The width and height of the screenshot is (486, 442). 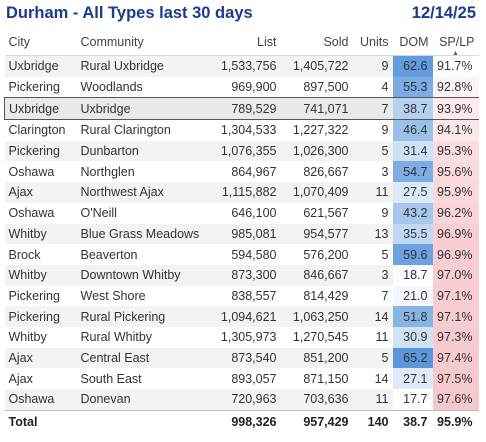 What do you see at coordinates (245, 254) in the screenshot?
I see `cell-list: 594,580` at bounding box center [245, 254].